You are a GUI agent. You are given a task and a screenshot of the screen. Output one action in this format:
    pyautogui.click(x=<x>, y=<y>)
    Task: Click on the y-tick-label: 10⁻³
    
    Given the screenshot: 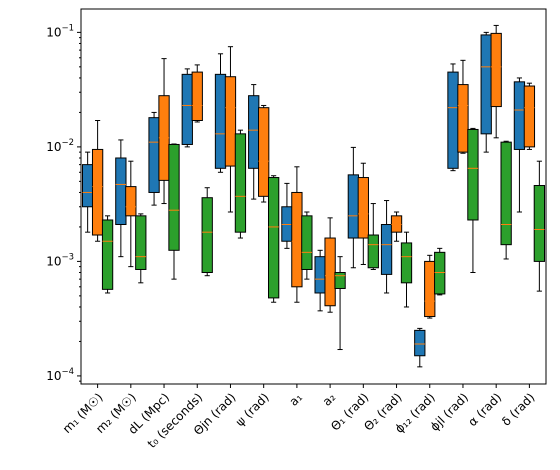 What is the action you would take?
    pyautogui.click(x=60, y=260)
    